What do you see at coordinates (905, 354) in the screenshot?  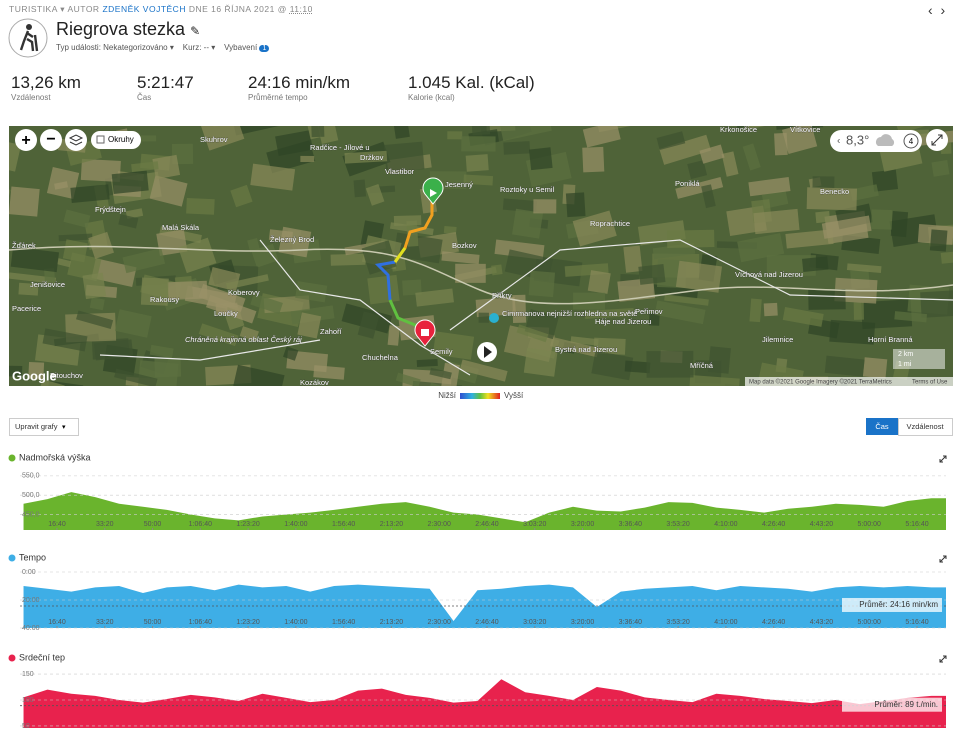 I see `scale-km: 2 km` at bounding box center [905, 354].